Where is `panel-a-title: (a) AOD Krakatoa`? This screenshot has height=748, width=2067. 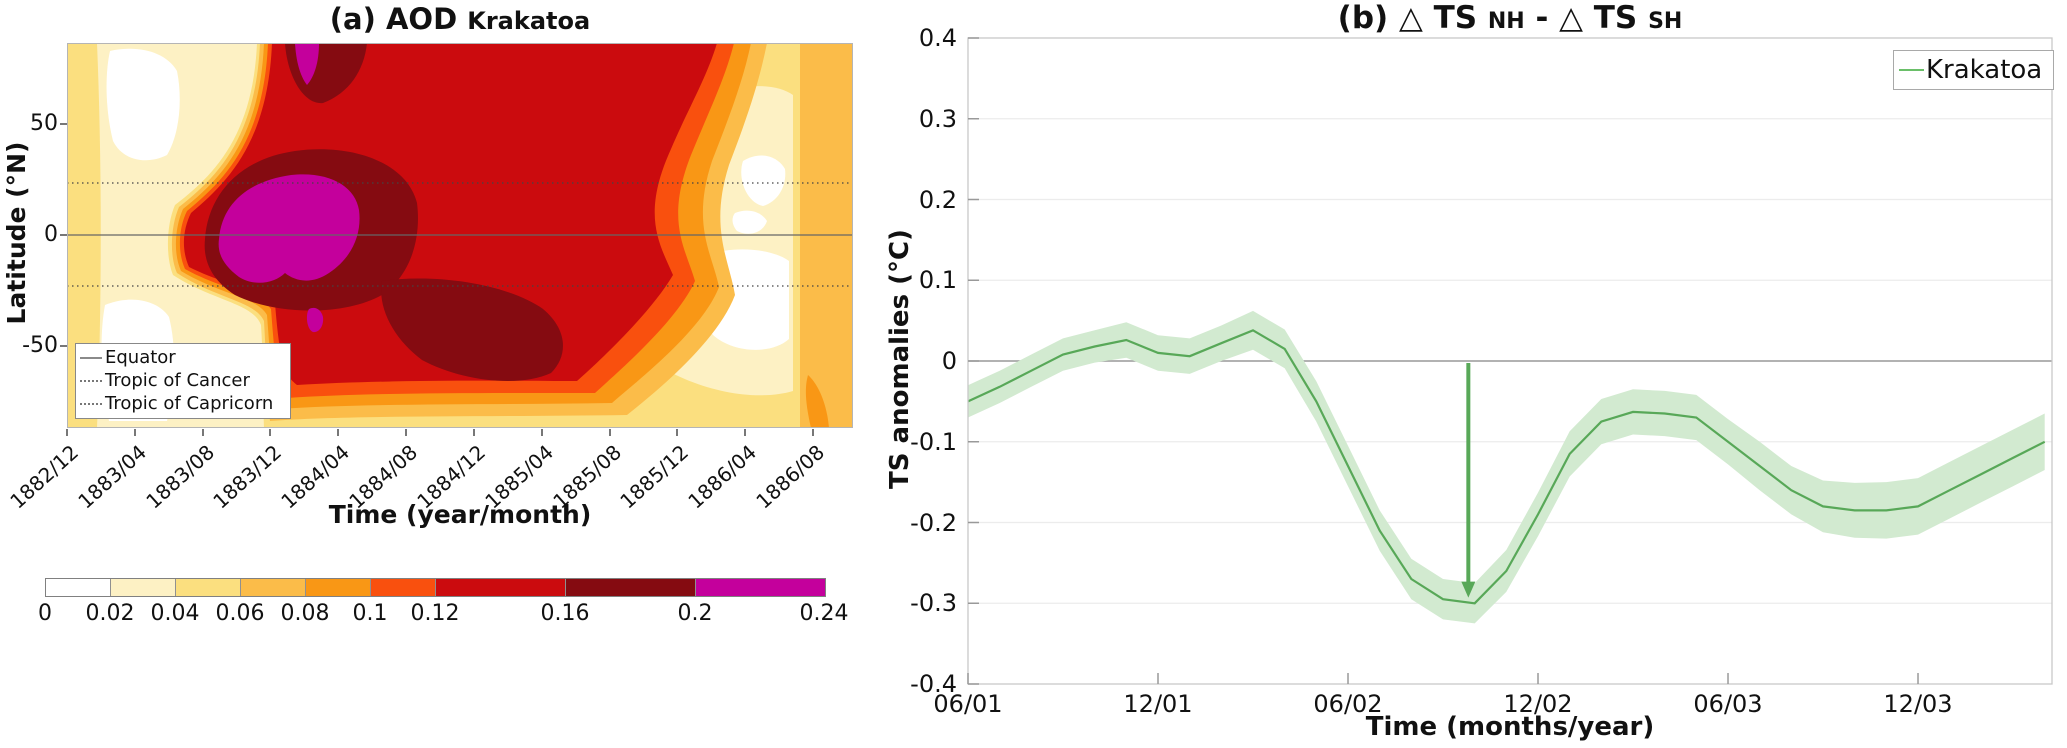 panel-a-title: (a) AOD Krakatoa is located at coordinates (460, 19).